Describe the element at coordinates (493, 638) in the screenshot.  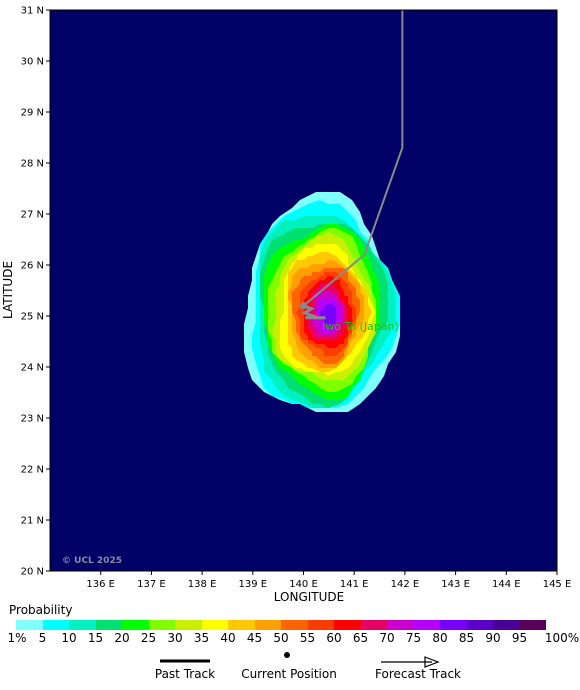
I see `scale-label: 90` at that location.